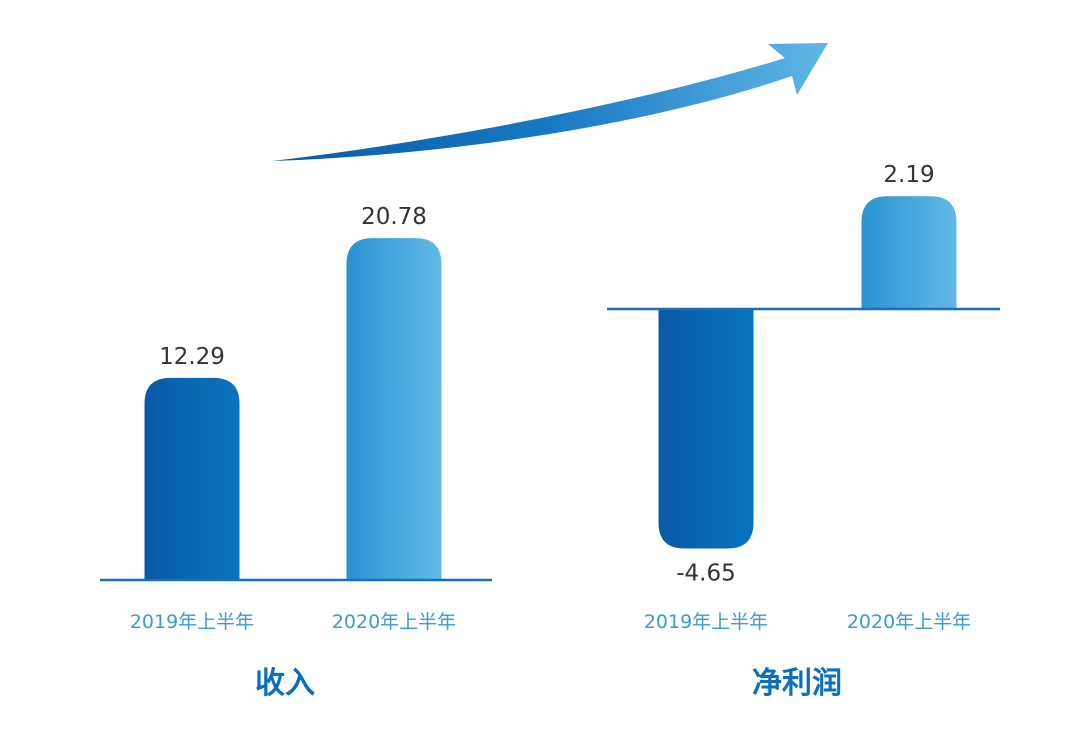 This screenshot has width=1080, height=746. What do you see at coordinates (797, 683) in the screenshot?
I see `chart-title-net-profit: 净利润` at bounding box center [797, 683].